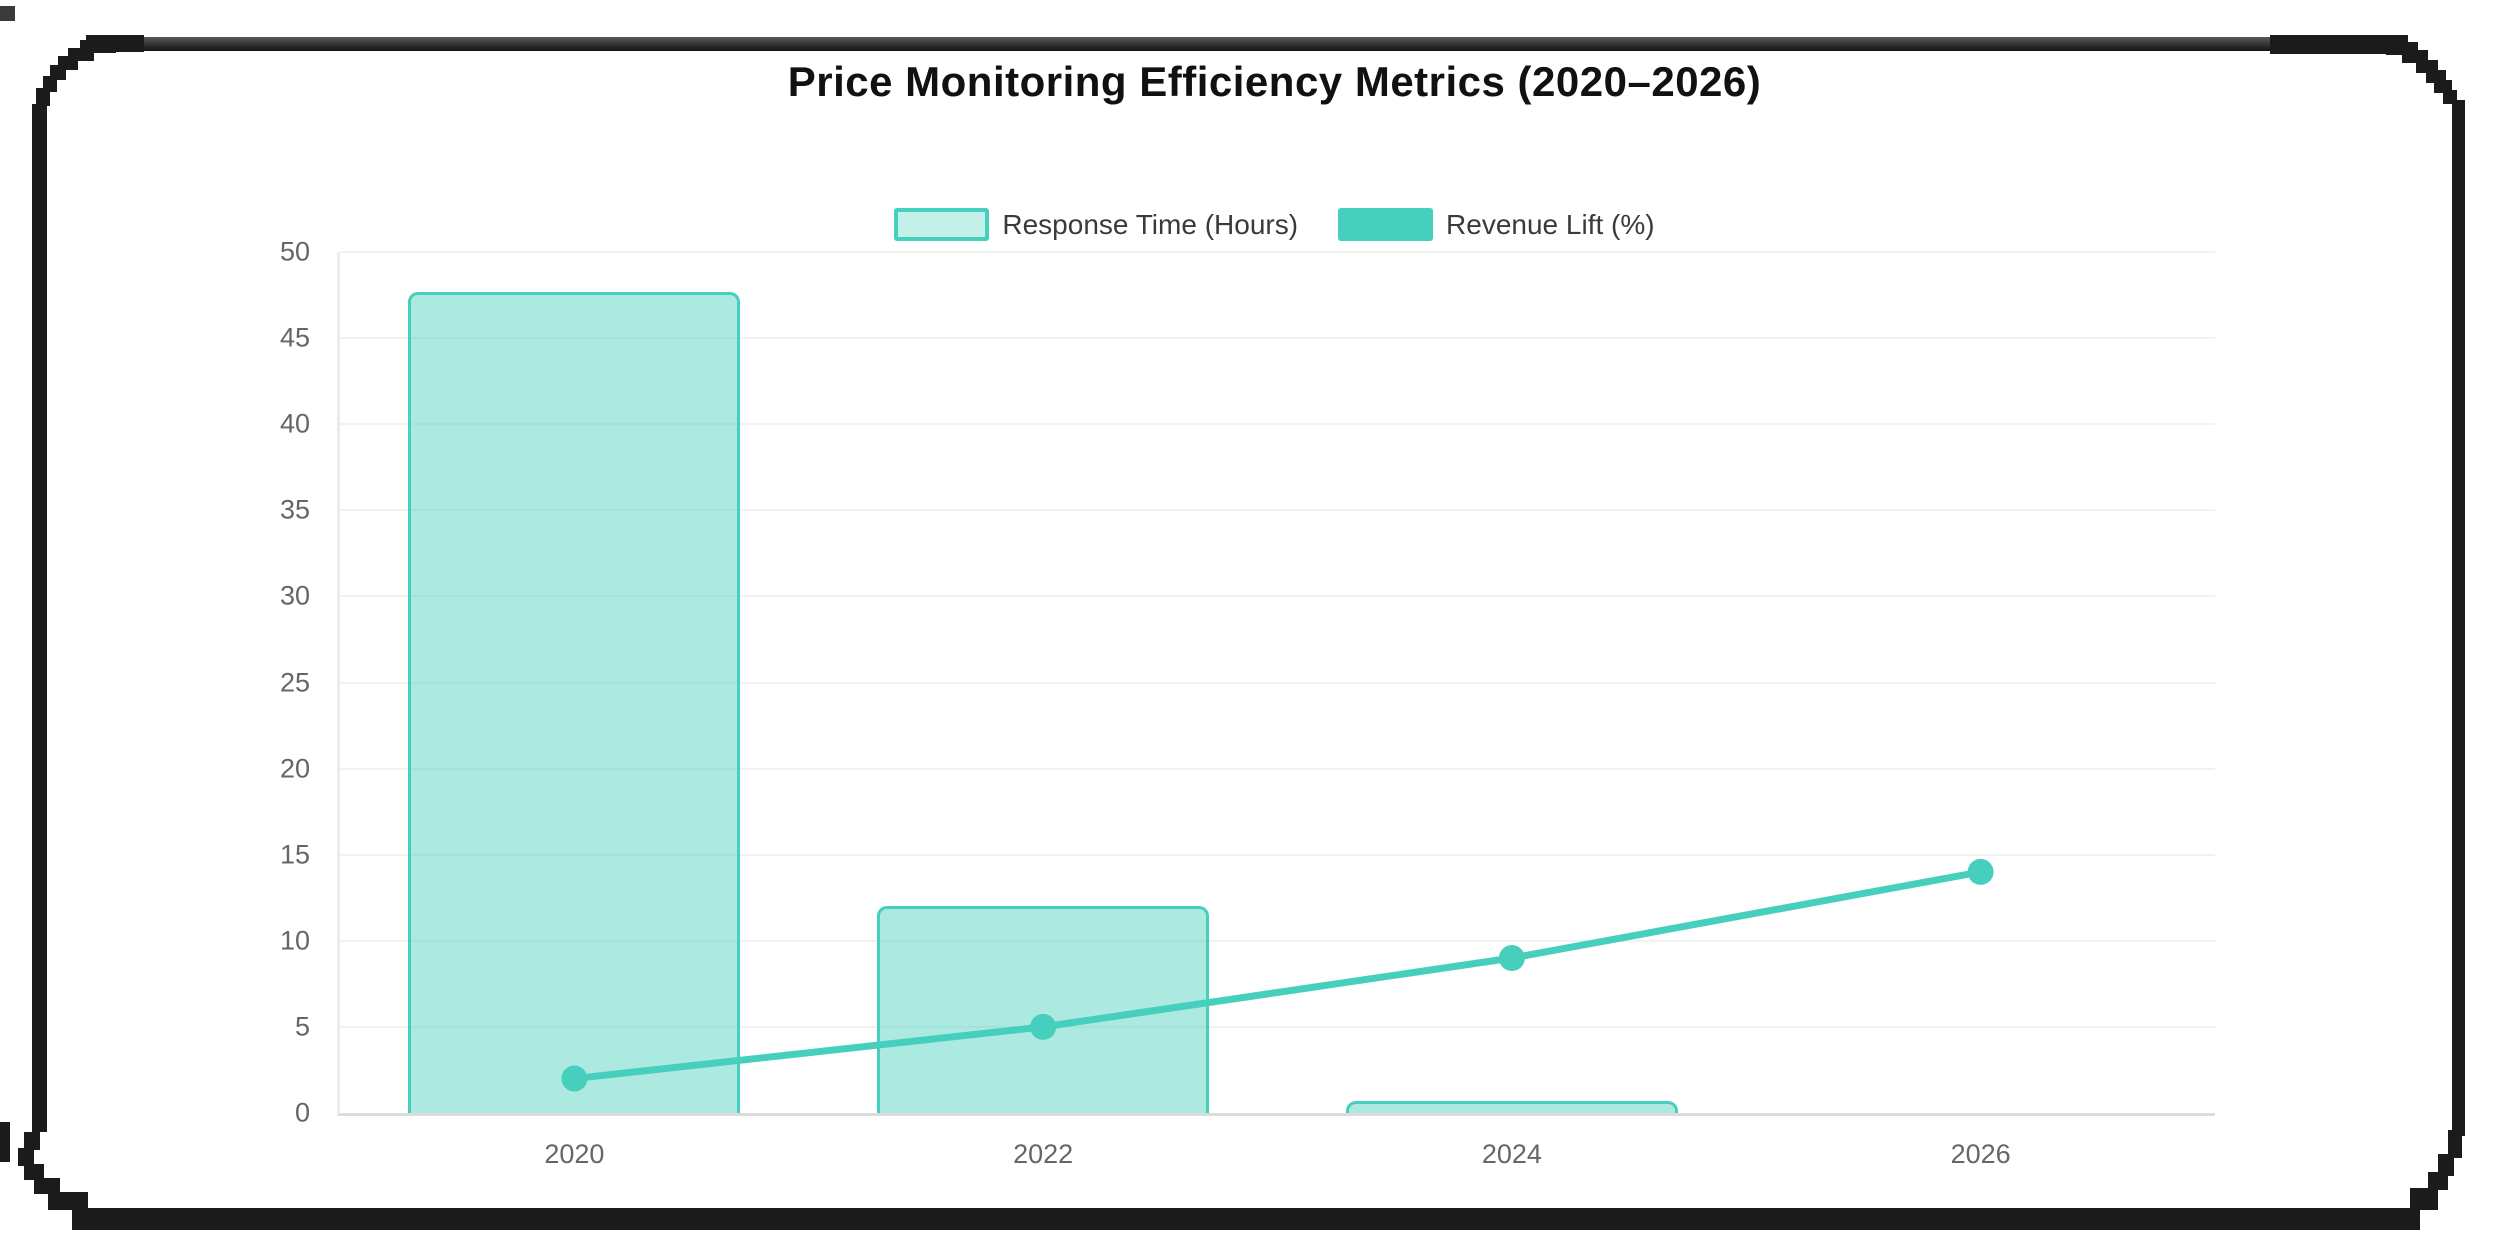  Describe the element at coordinates (574, 702) in the screenshot. I see `bar-2020` at that location.